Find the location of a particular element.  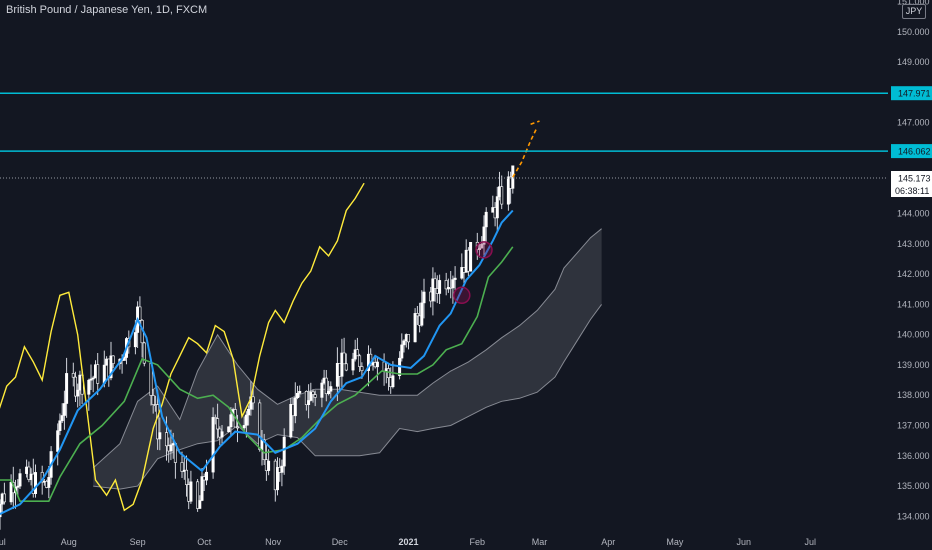

bar-countdown-label: 06:38:11 is located at coordinates (912, 191).